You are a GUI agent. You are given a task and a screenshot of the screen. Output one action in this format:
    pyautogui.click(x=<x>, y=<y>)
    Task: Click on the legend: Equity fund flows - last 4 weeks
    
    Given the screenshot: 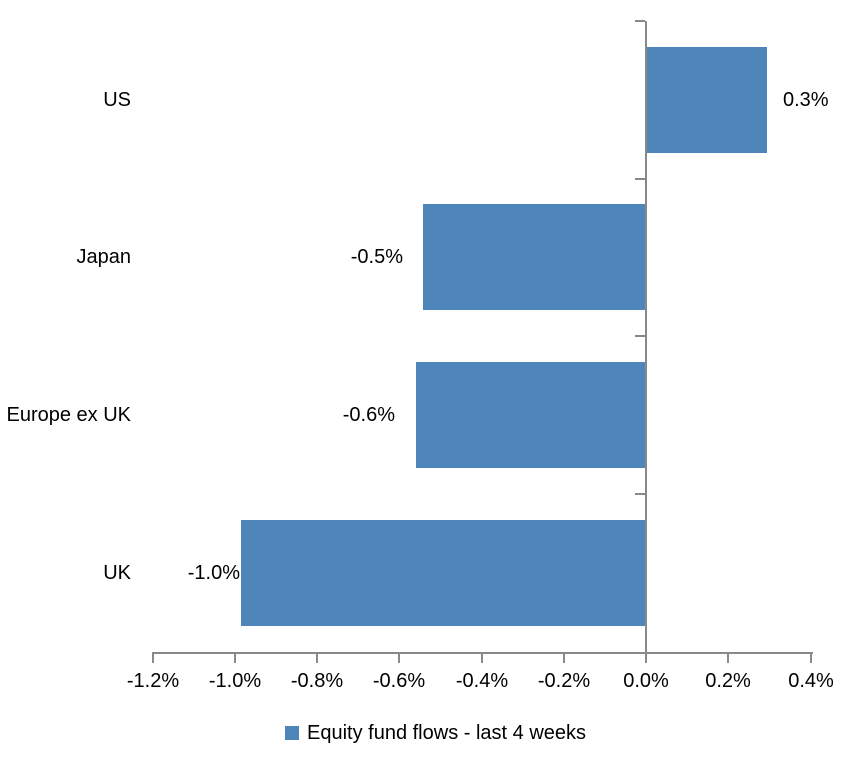 What is the action you would take?
    pyautogui.click(x=435, y=733)
    